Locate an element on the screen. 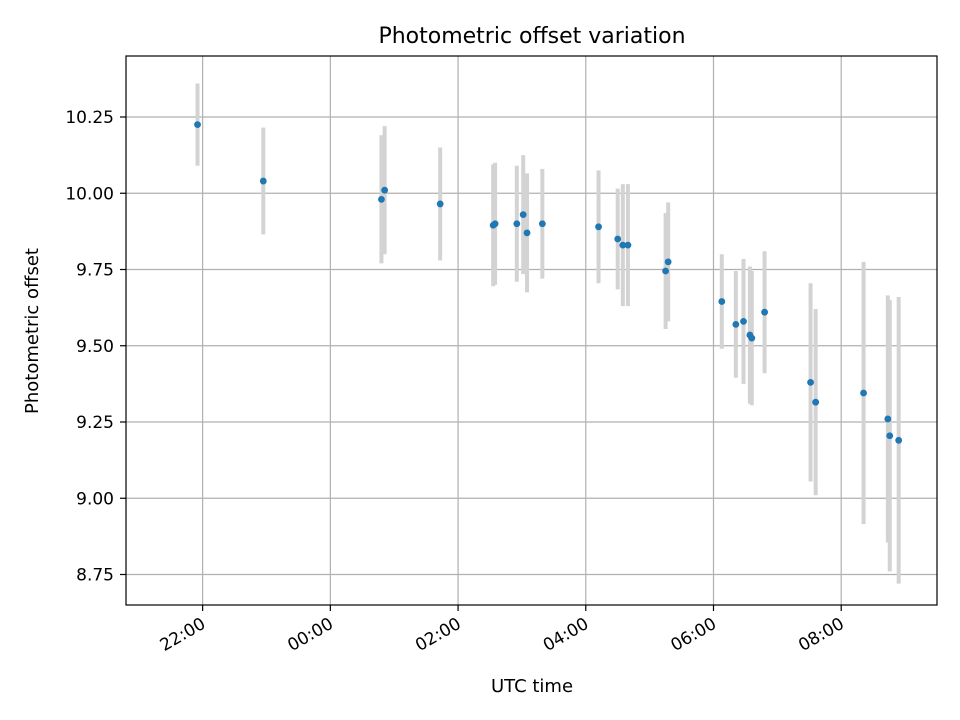  x-ticks: 22:00 00:00 02:00 04:00 06:00 08:00 is located at coordinates (502, 630).